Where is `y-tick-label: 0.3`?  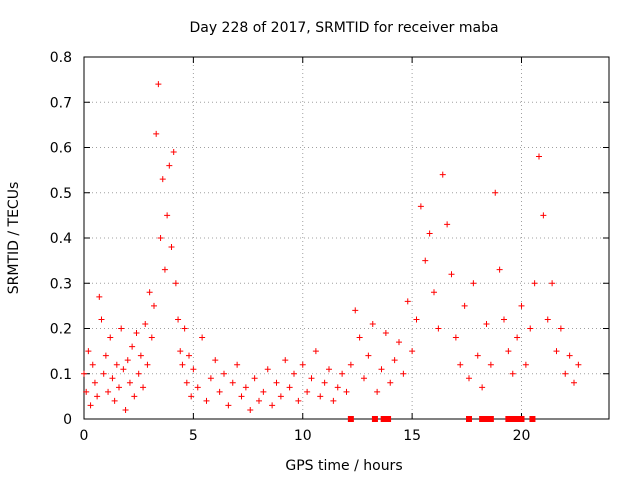
y-tick-label: 0.3 is located at coordinates (61, 284).